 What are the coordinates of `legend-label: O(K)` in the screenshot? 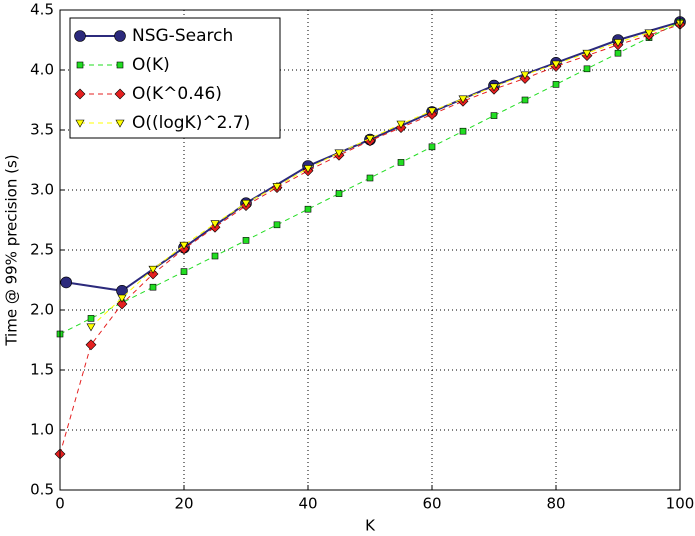 It's located at (151, 65).